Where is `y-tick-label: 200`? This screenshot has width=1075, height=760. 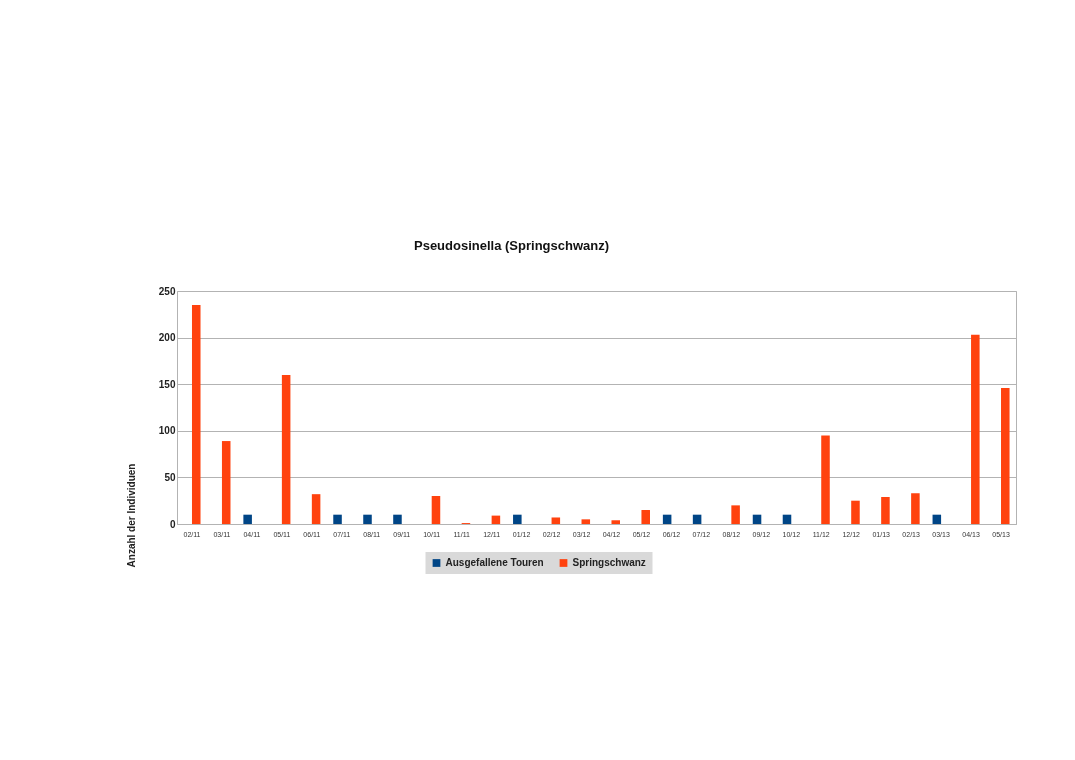
y-tick-label: 200 is located at coordinates (167, 338).